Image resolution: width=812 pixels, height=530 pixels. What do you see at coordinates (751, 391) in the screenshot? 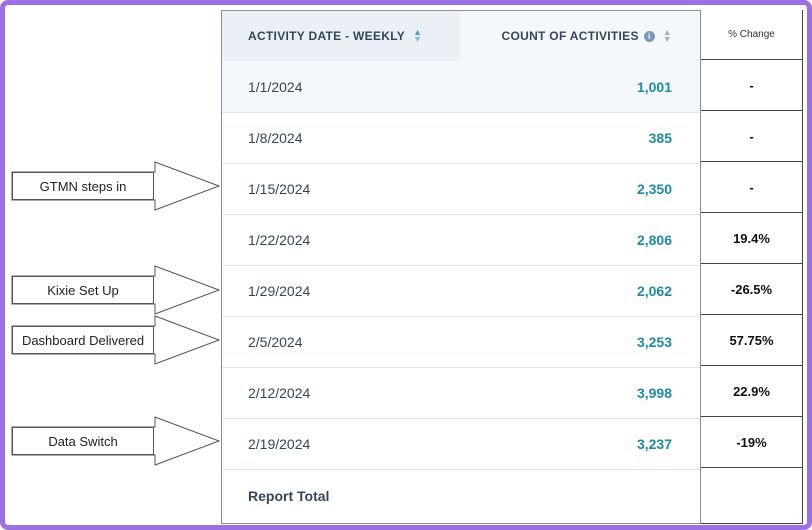
I see `percent-change-cell: 22.9%` at bounding box center [751, 391].